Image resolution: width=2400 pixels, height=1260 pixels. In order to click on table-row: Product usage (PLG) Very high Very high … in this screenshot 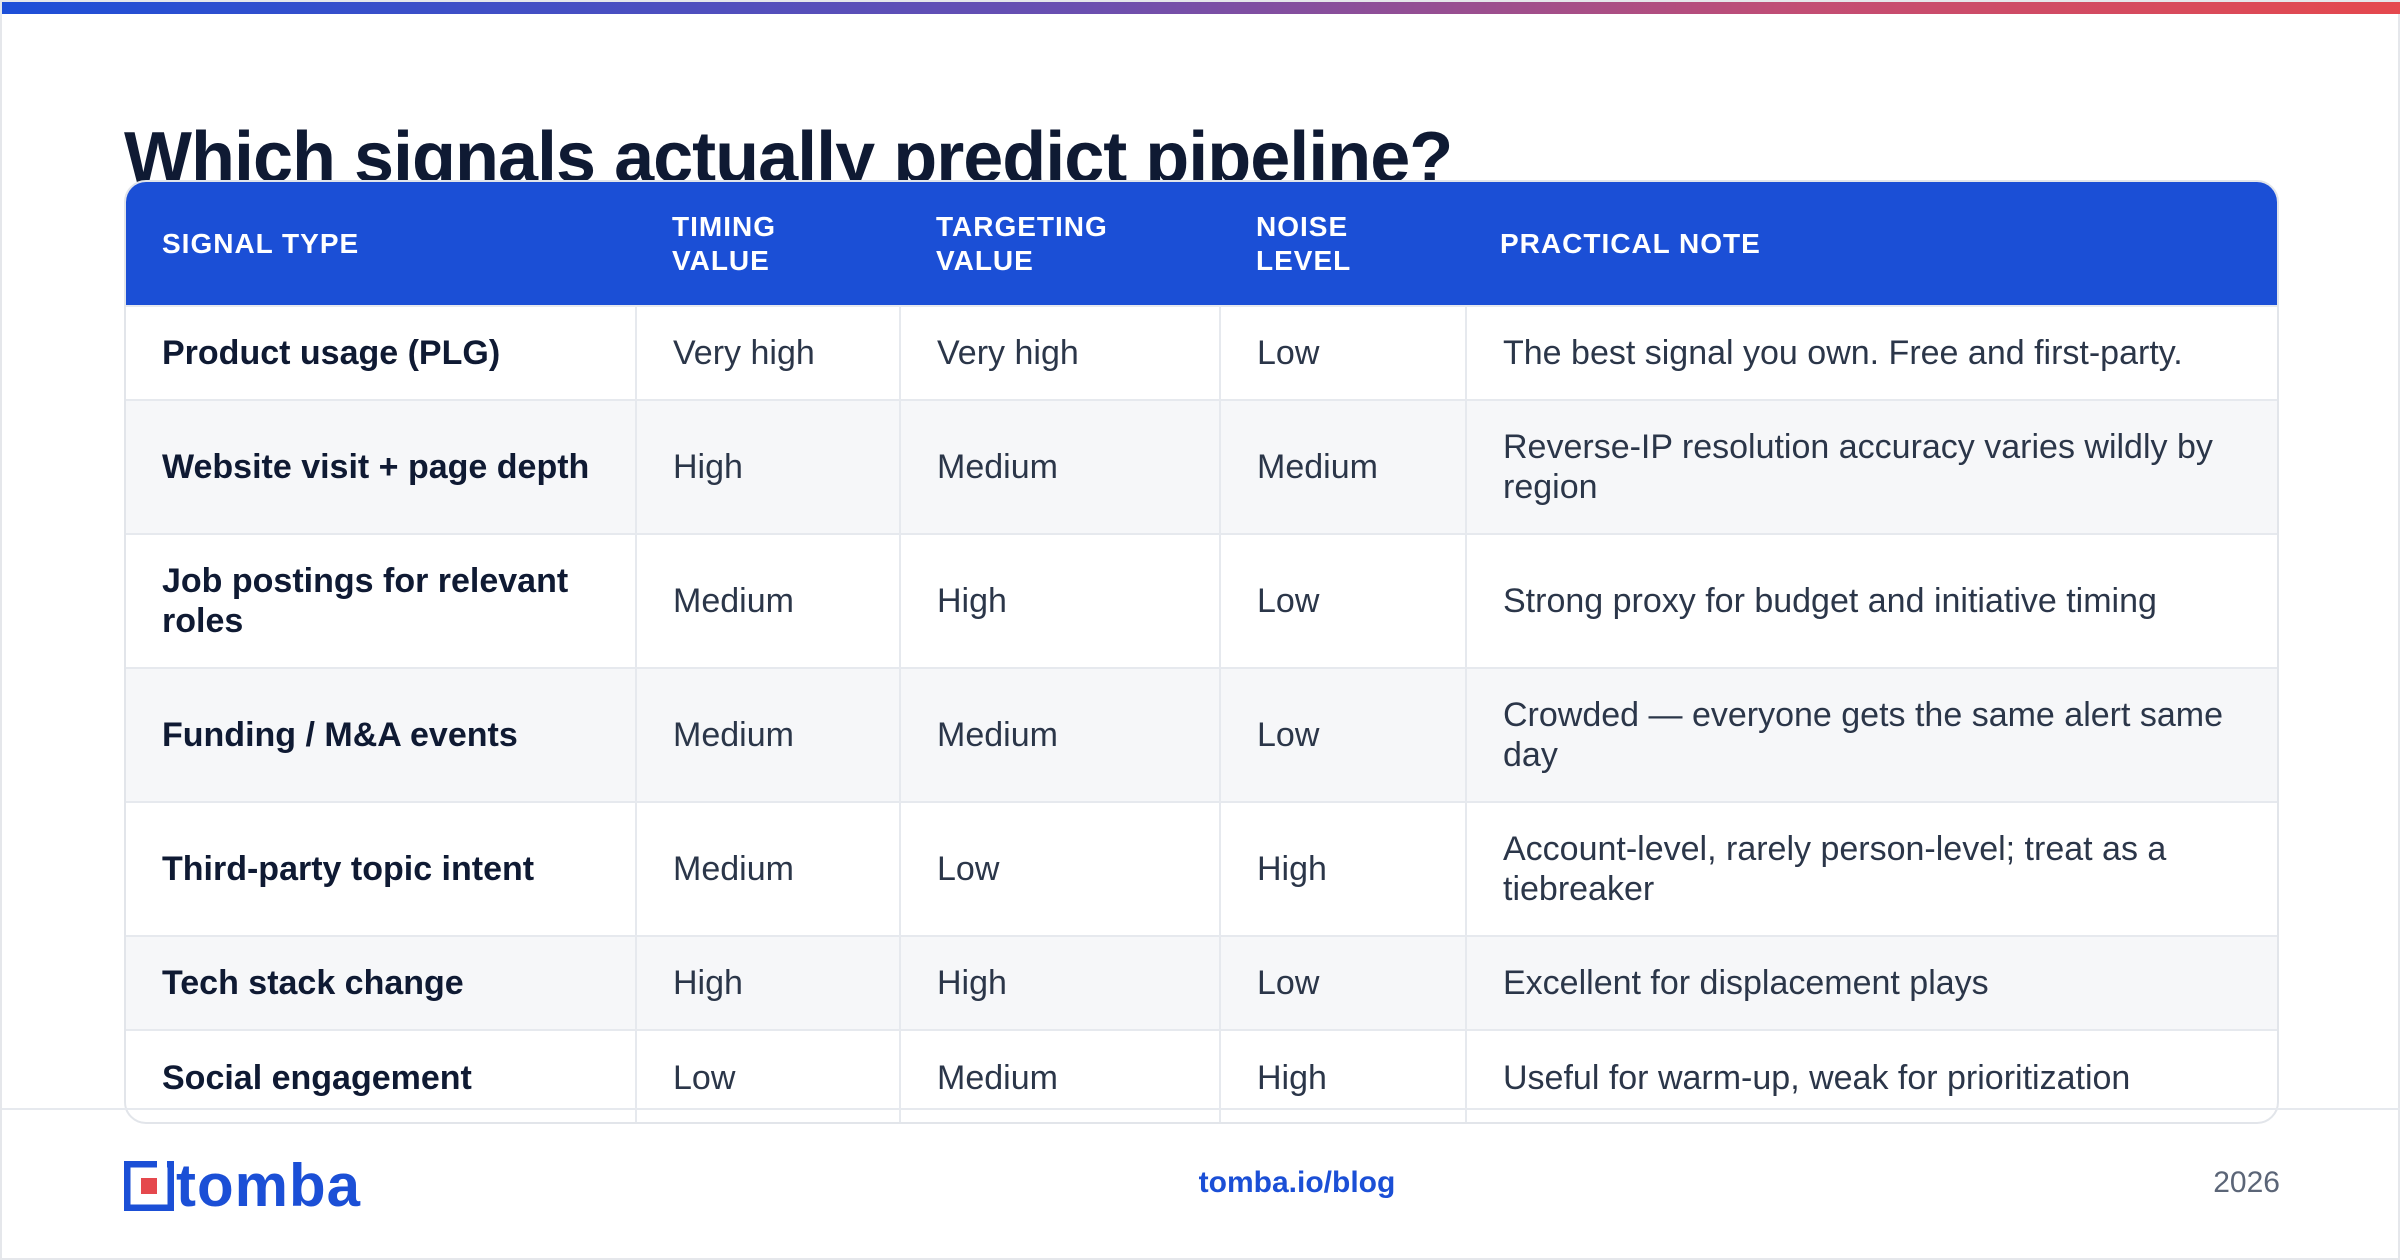, I will do `click(1201, 352)`.